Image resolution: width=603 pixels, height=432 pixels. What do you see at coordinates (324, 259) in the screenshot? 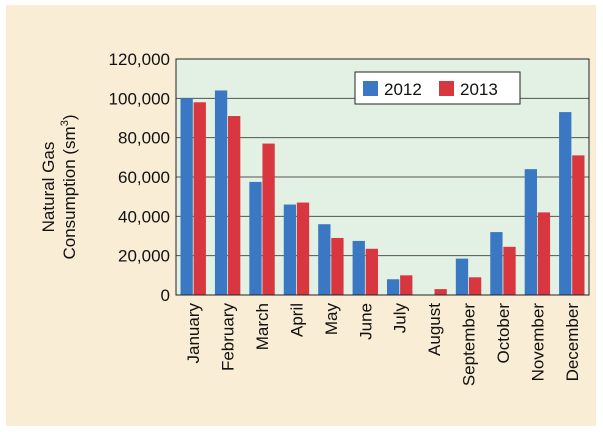
I see `bar-2012-may` at bounding box center [324, 259].